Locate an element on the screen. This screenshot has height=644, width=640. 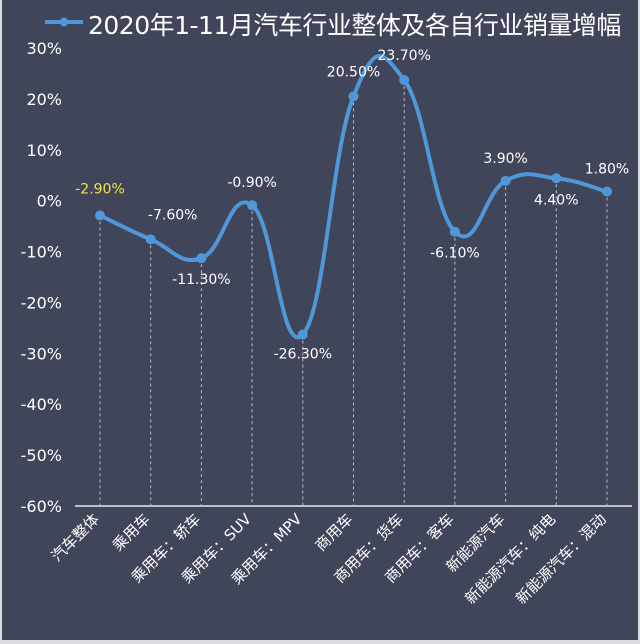
data-label: 3.90% is located at coordinates (505, 159).